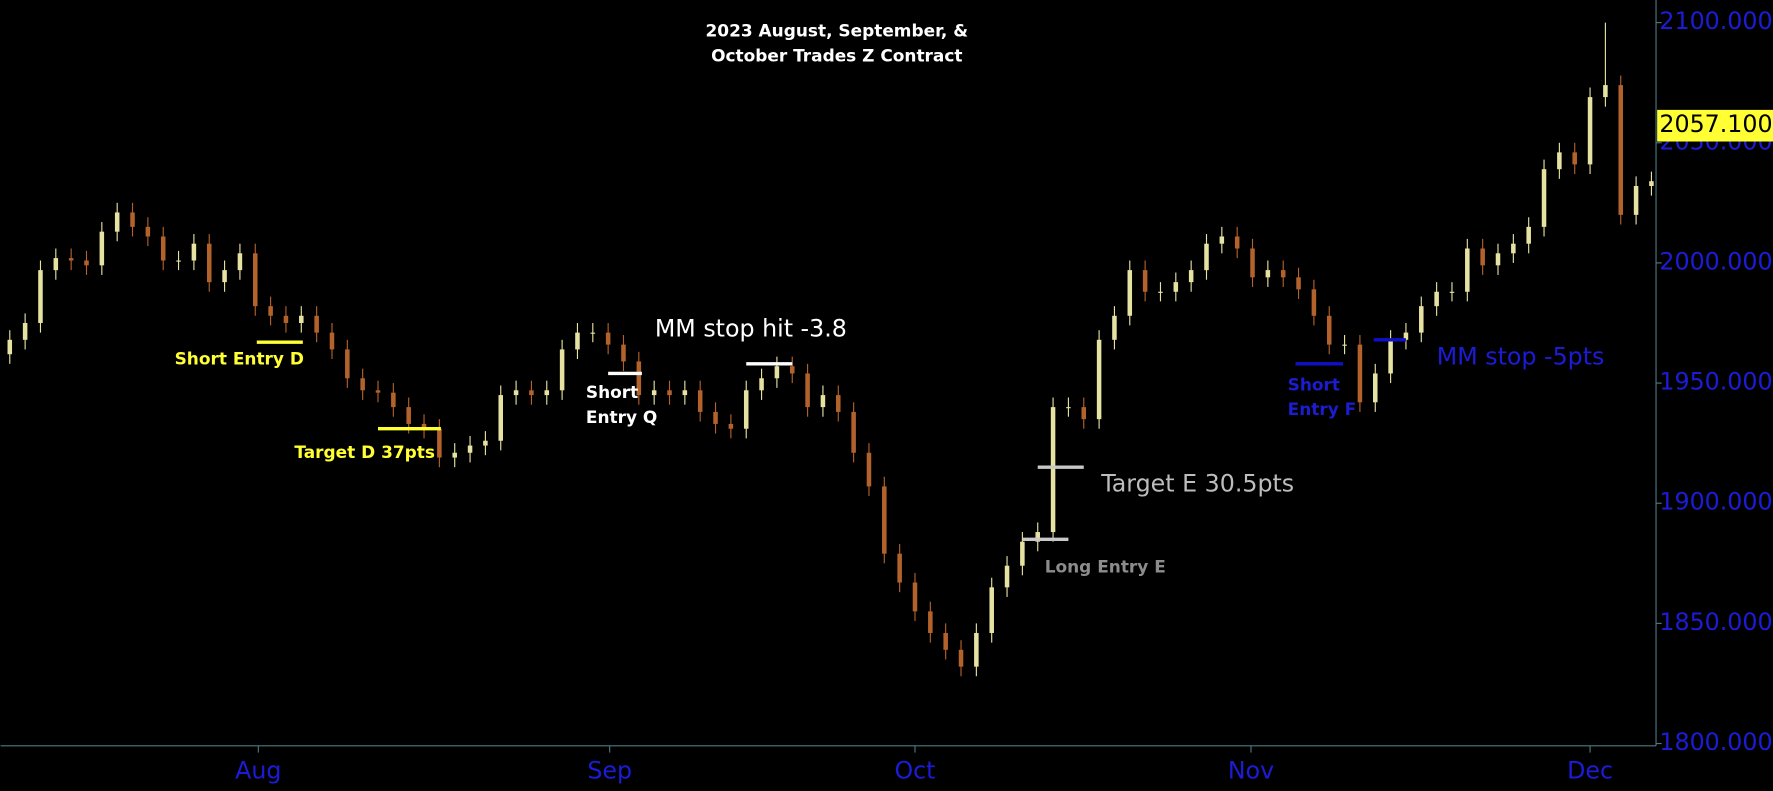  I want to click on x-tick-label: Aug, so click(258, 770).